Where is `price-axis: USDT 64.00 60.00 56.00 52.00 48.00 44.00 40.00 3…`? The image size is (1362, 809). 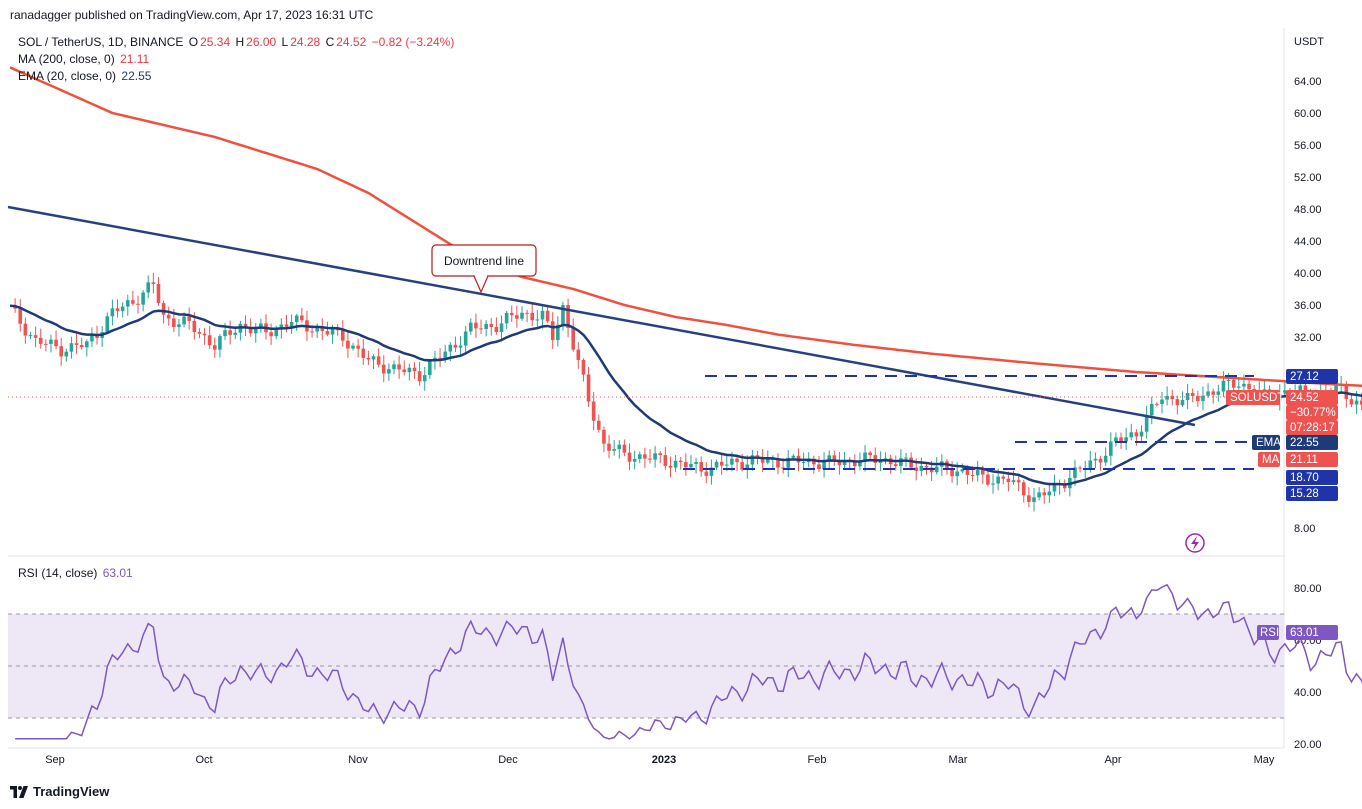 price-axis: USDT 64.00 60.00 56.00 52.00 48.00 44.00 40.00 3… is located at coordinates (1309, 285).